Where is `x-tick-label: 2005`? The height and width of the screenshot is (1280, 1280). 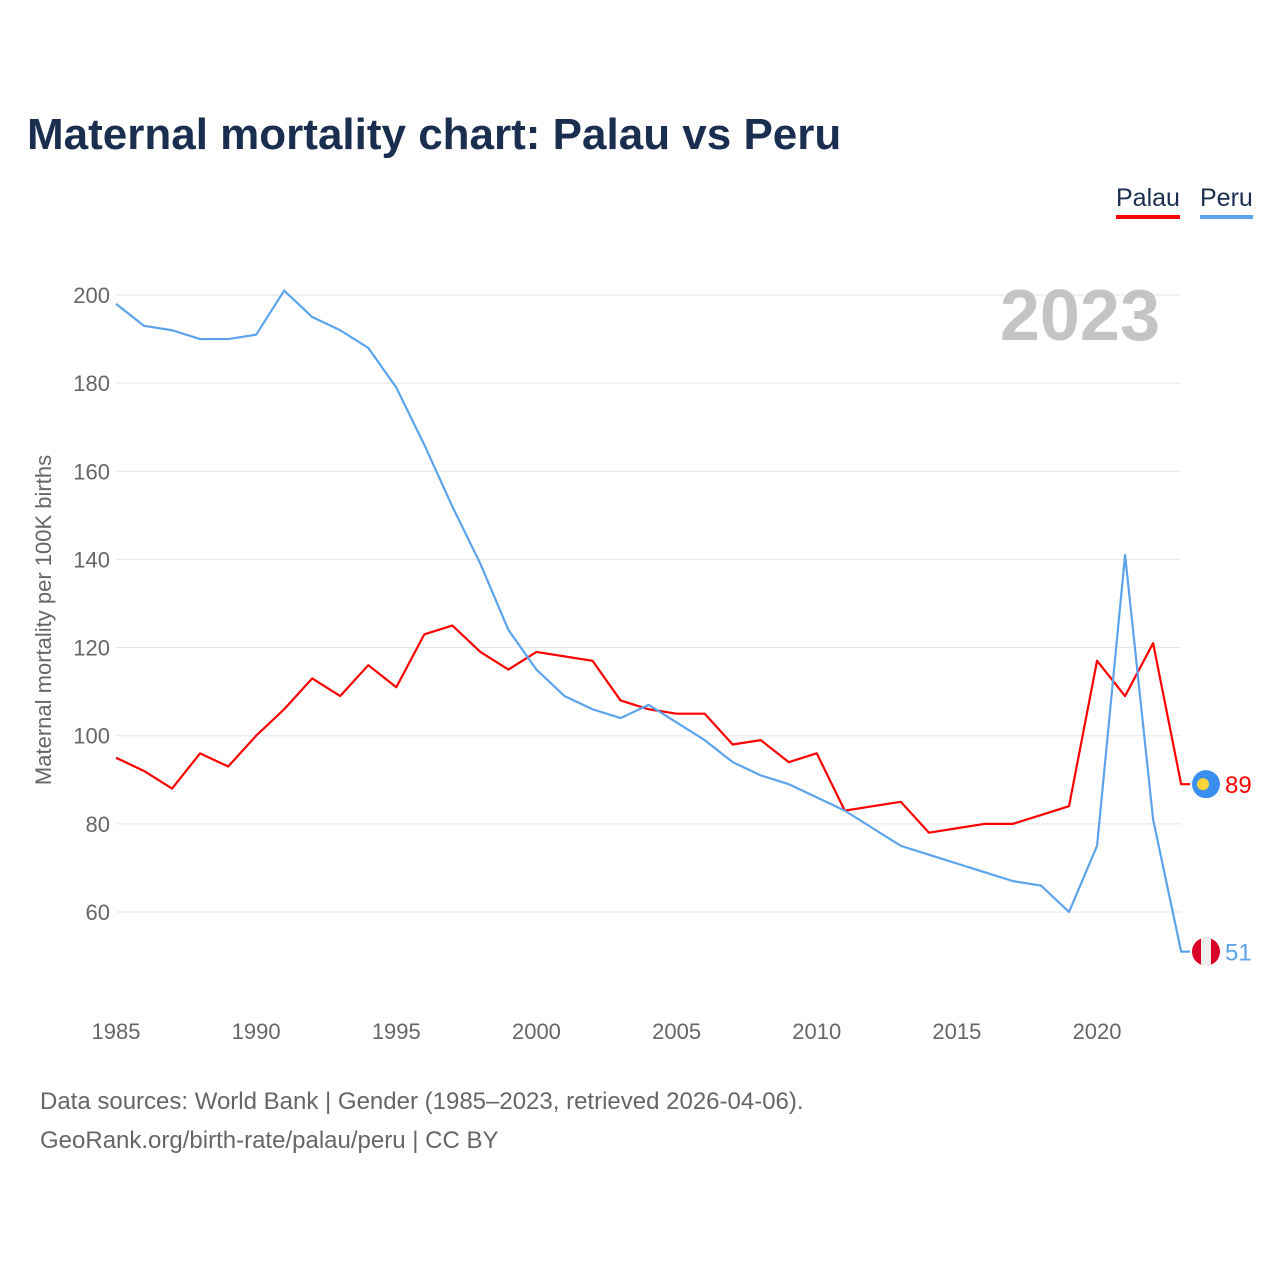
x-tick-label: 2005 is located at coordinates (676, 1031).